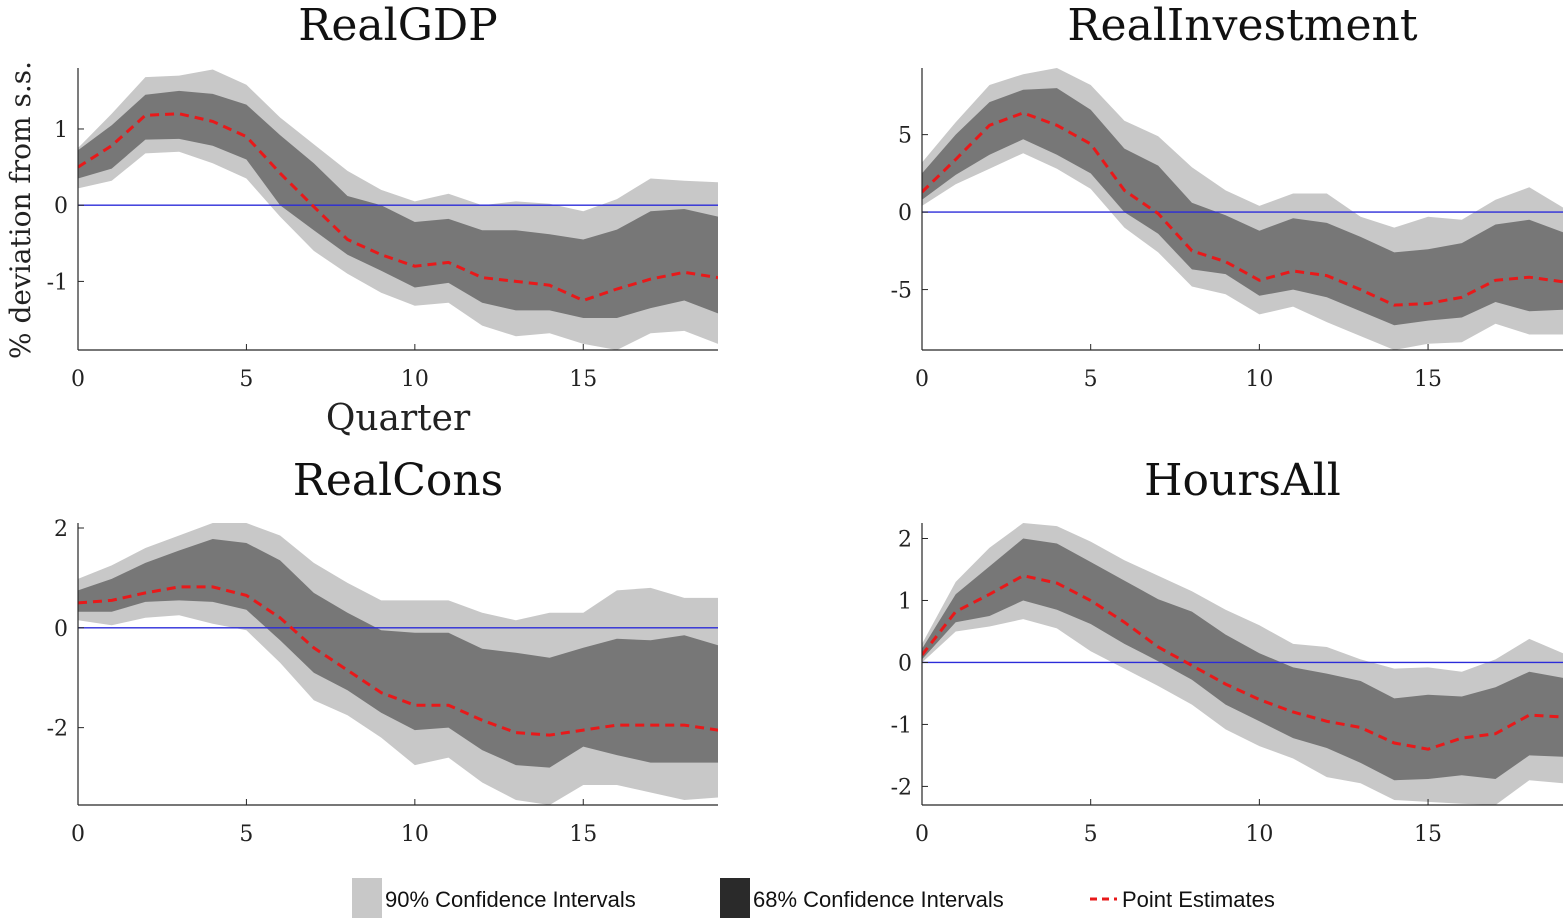  I want to click on legend-label-90: 90% Confidence Intervals, so click(510, 899).